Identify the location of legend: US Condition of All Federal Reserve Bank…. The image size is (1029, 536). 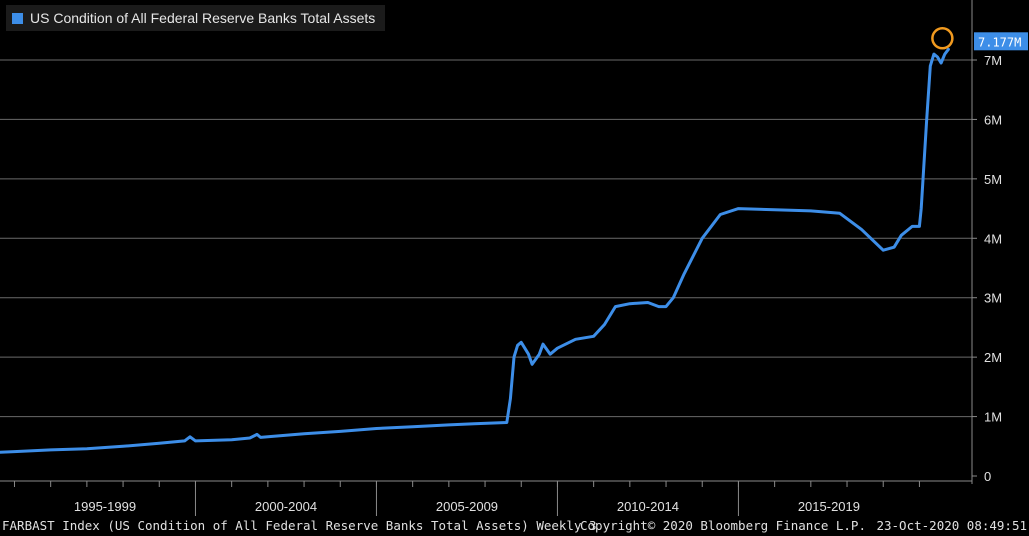
(196, 18).